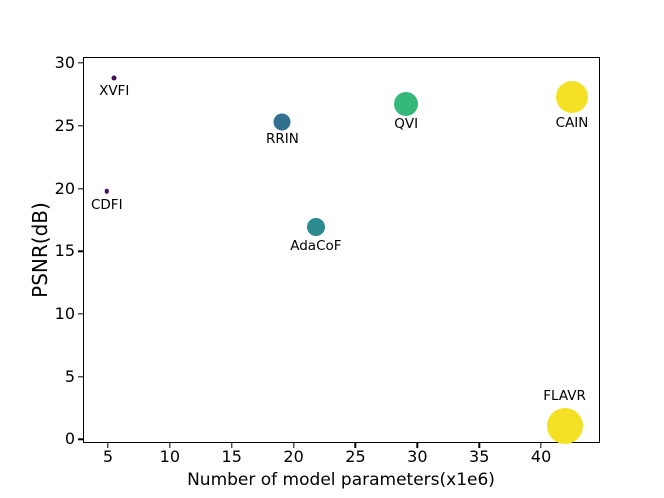 The width and height of the screenshot is (664, 498). Describe the element at coordinates (114, 78) in the screenshot. I see `scatter-point-xvfi` at that location.